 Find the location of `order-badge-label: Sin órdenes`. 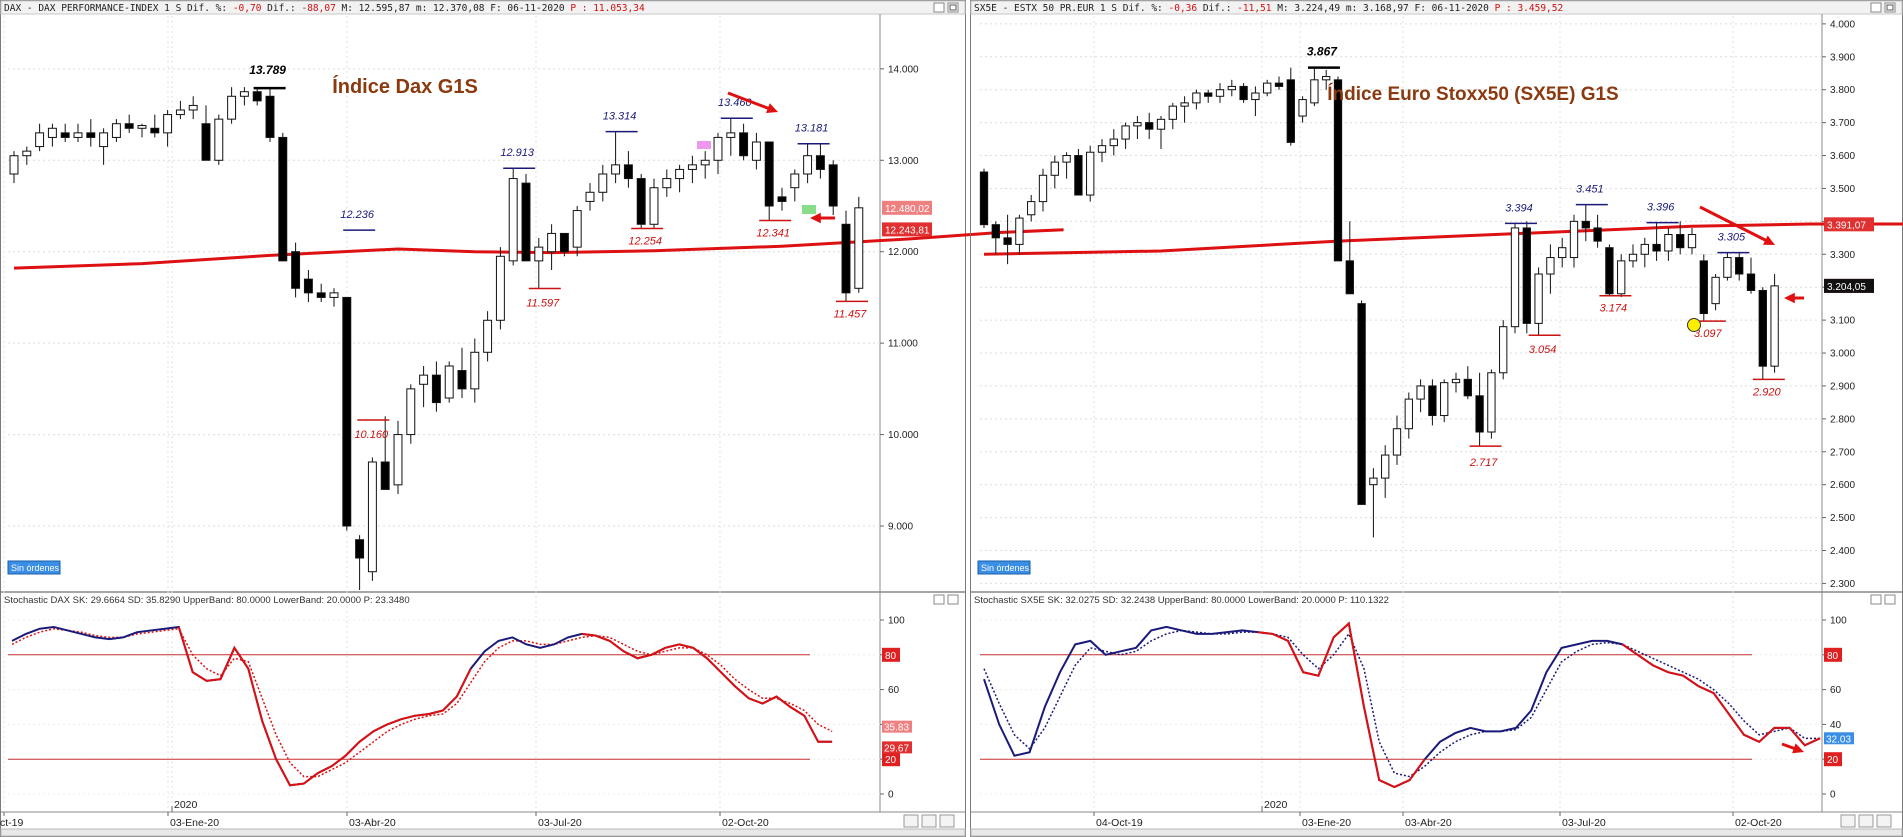

order-badge-label: Sin órdenes is located at coordinates (1005, 568).